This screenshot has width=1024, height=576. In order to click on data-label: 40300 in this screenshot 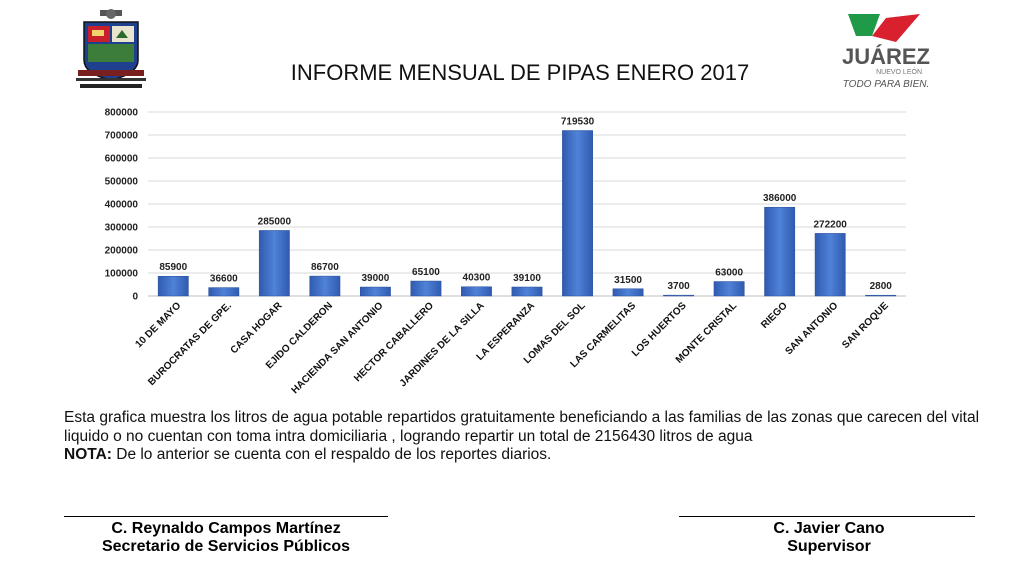, I will do `click(477, 278)`.